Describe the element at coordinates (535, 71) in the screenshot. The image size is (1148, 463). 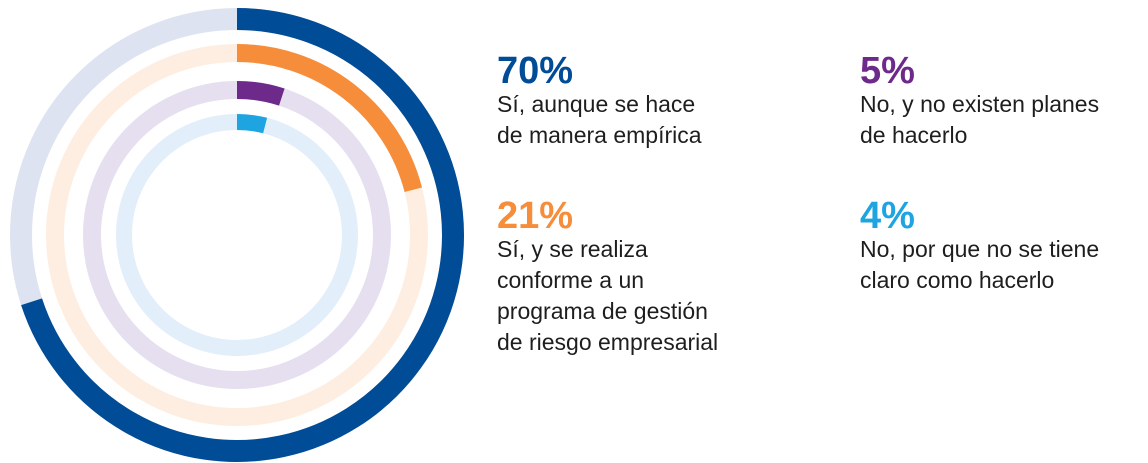
I see `legend-value: 70%` at that location.